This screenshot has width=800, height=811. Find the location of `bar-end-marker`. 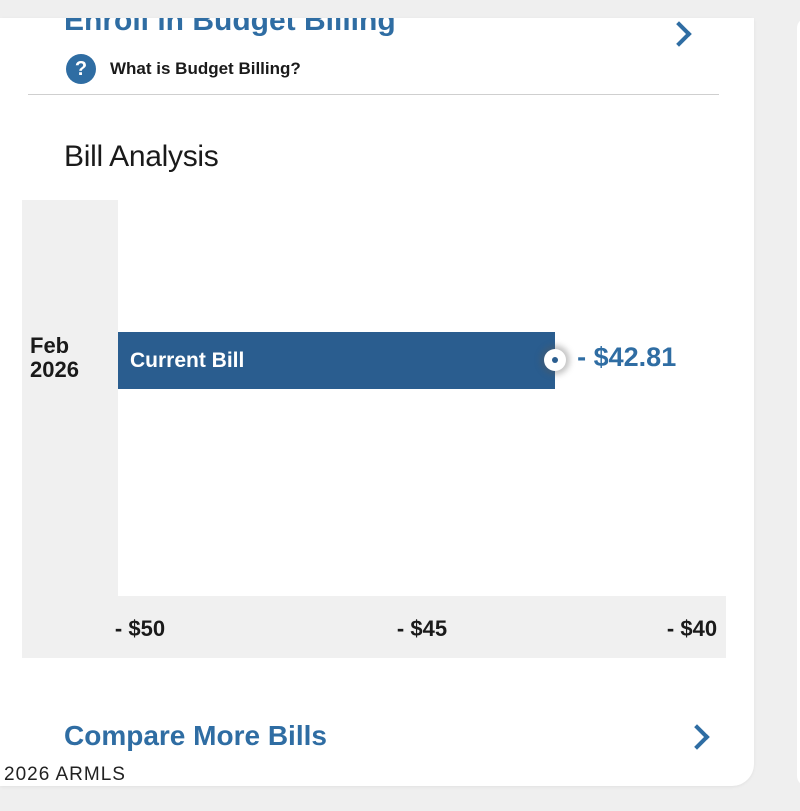

bar-end-marker is located at coordinates (555, 360).